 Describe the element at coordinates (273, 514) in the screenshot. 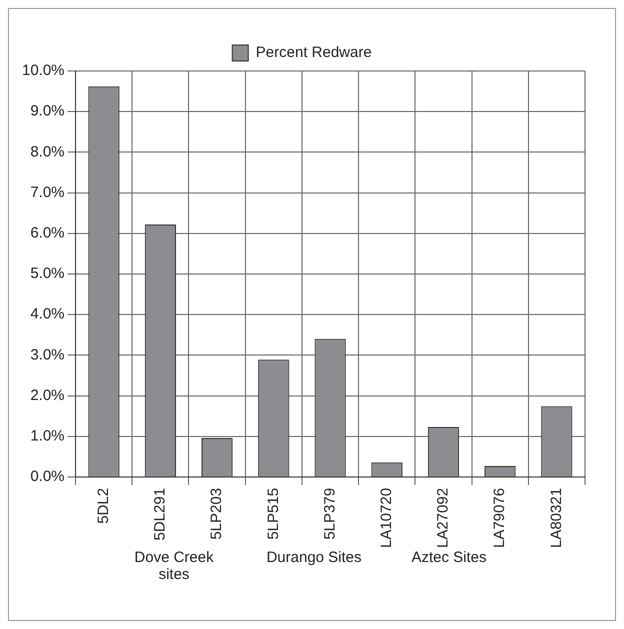

I see `x-tick-label: 5LP515` at that location.